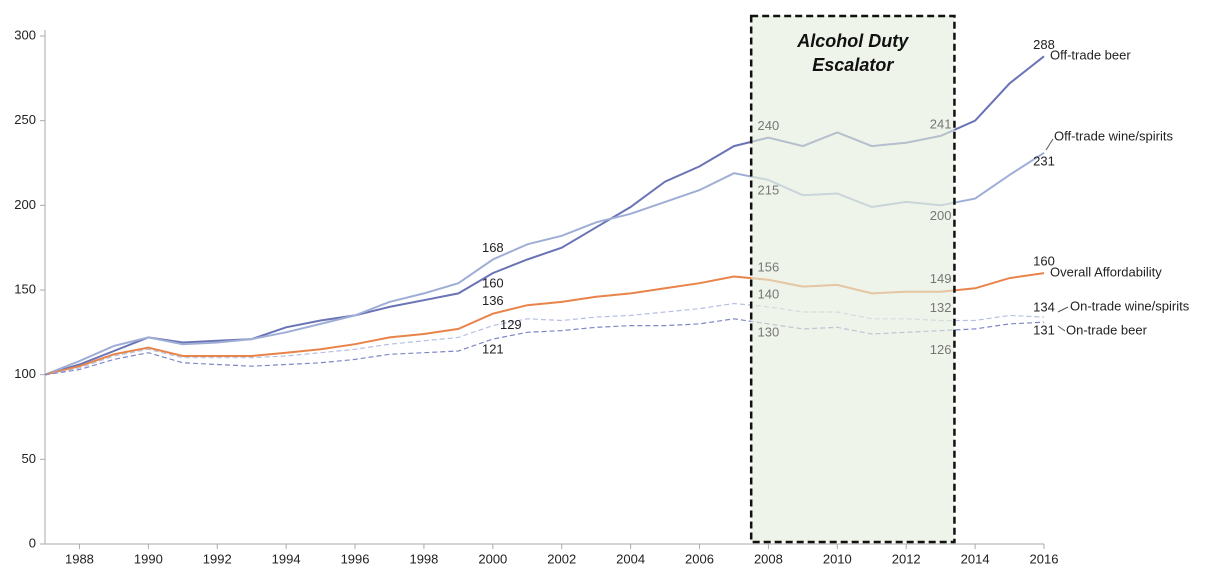 This screenshot has height=565, width=1211. What do you see at coordinates (769, 331) in the screenshot?
I see `value-label: 130` at bounding box center [769, 331].